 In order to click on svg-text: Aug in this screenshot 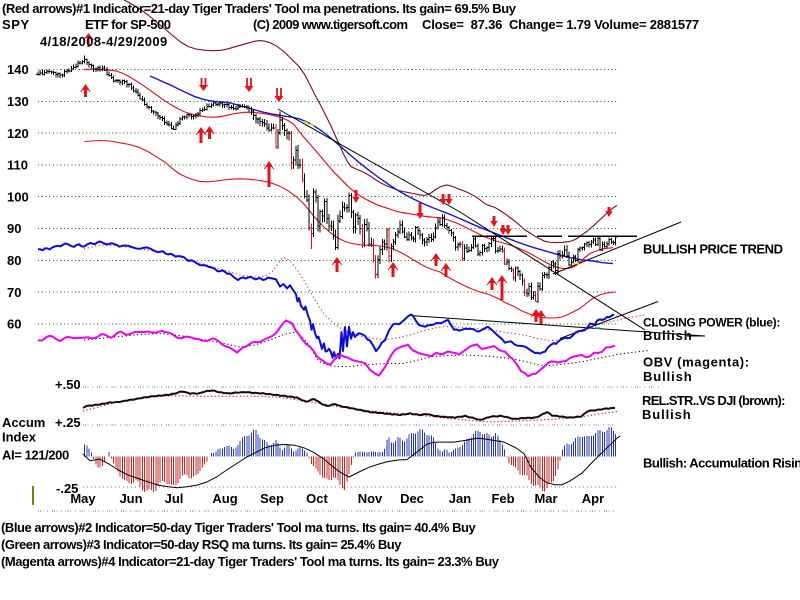, I will do `click(224, 498)`.